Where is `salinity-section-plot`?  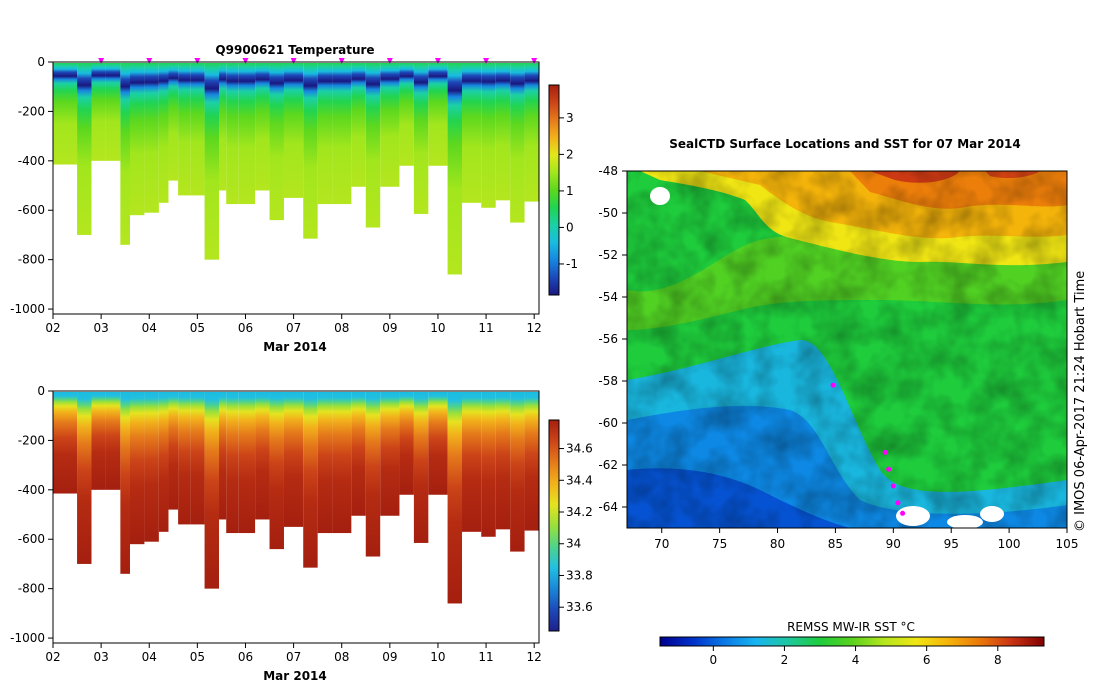
salinity-section-plot is located at coordinates (296, 498).